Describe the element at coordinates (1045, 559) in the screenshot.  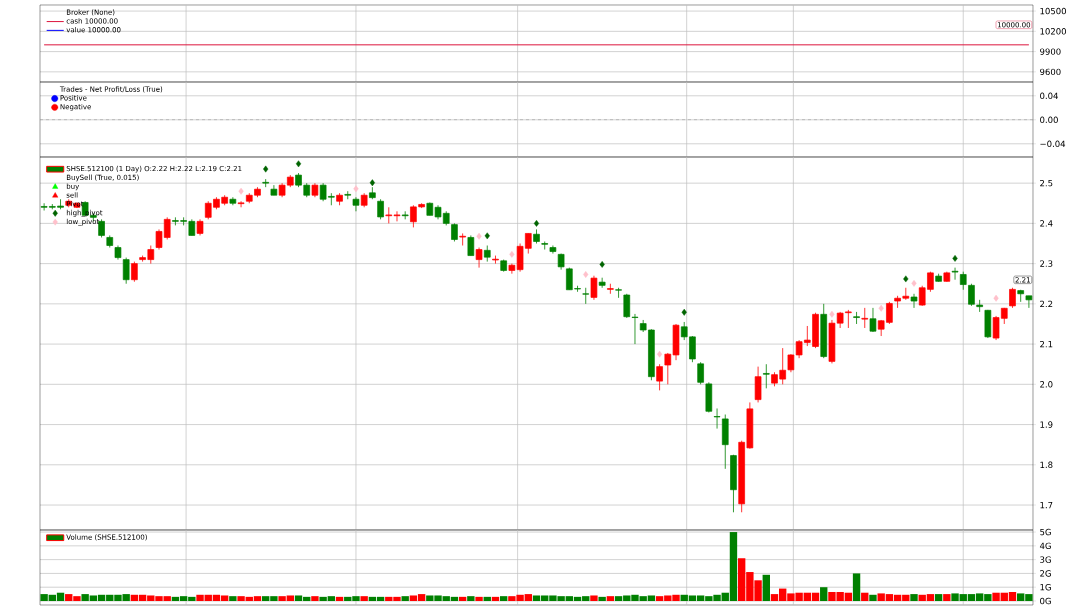
I see `y-tick-label: 3G` at that location.